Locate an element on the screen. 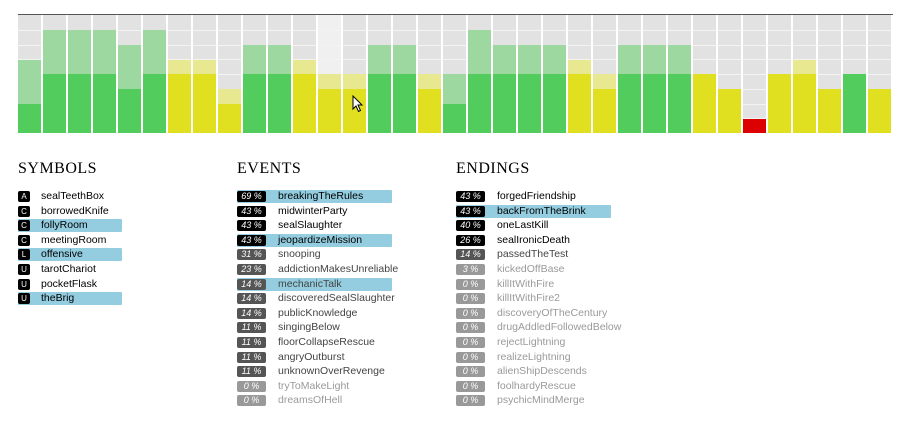  ending-row: 0 % foolhardyRescue is located at coordinates (516, 387).